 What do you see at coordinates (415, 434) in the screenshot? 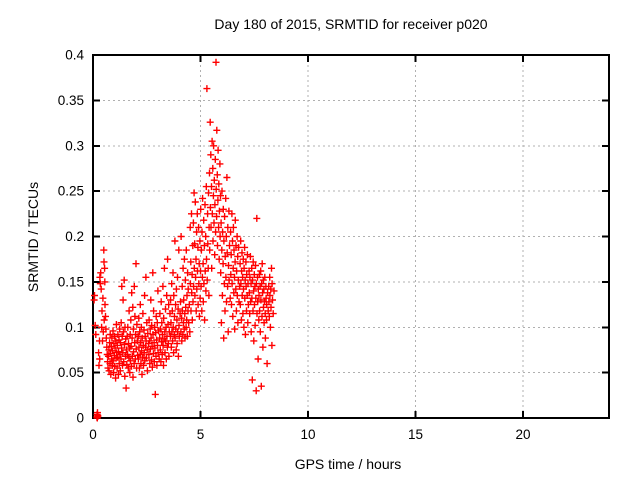
I see `x-tick-label: 15` at bounding box center [415, 434].